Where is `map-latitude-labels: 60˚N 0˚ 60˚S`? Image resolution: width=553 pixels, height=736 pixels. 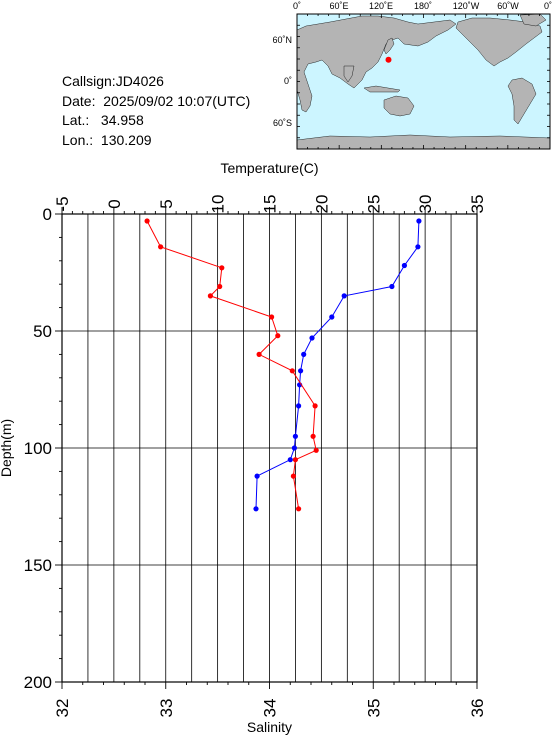
map-latitude-labels: 60˚N 0˚ 60˚S is located at coordinates (282, 81).